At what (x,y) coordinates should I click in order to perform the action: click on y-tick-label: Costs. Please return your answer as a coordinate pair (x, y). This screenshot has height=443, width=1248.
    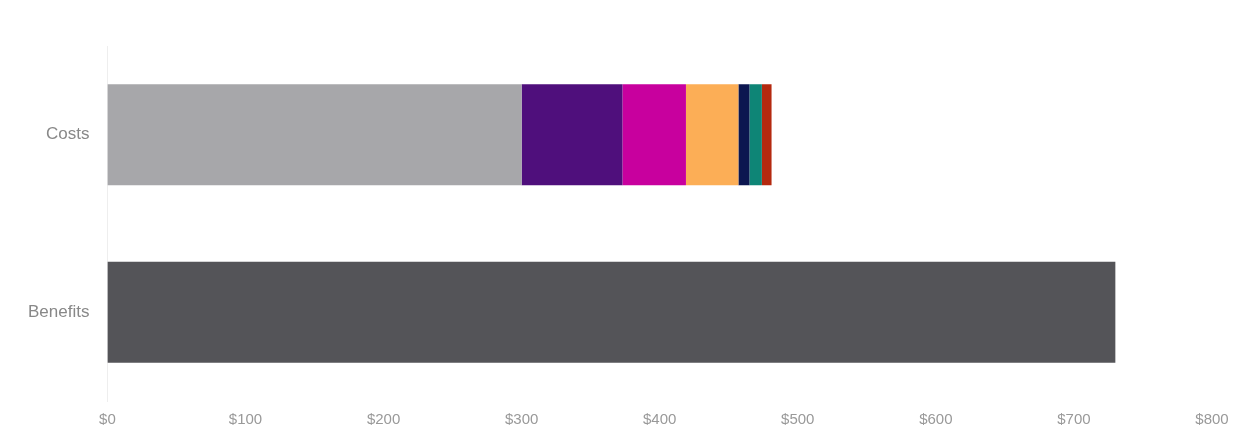
    Looking at the image, I should click on (67, 134).